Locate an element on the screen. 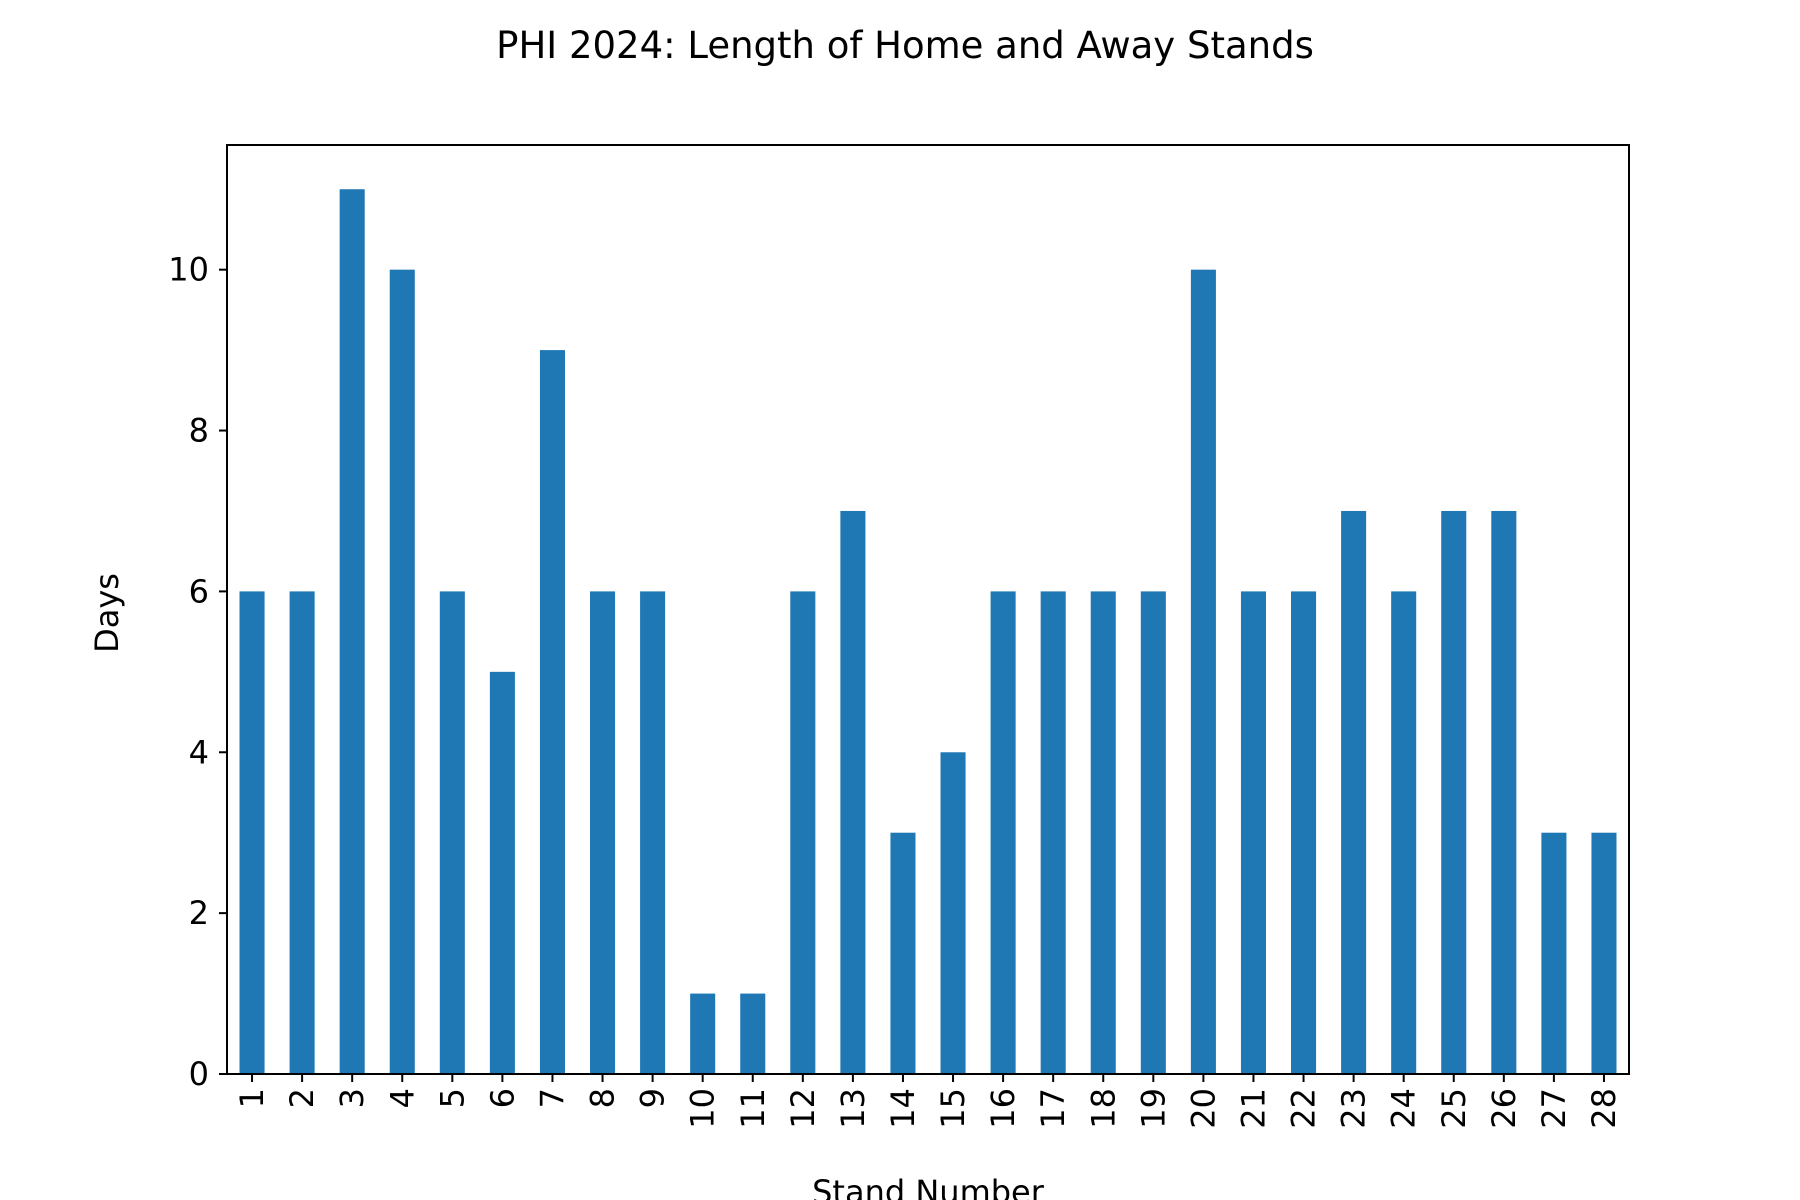 This screenshot has width=1800, height=1200. x-tick-label: 27 is located at coordinates (1554, 1108).